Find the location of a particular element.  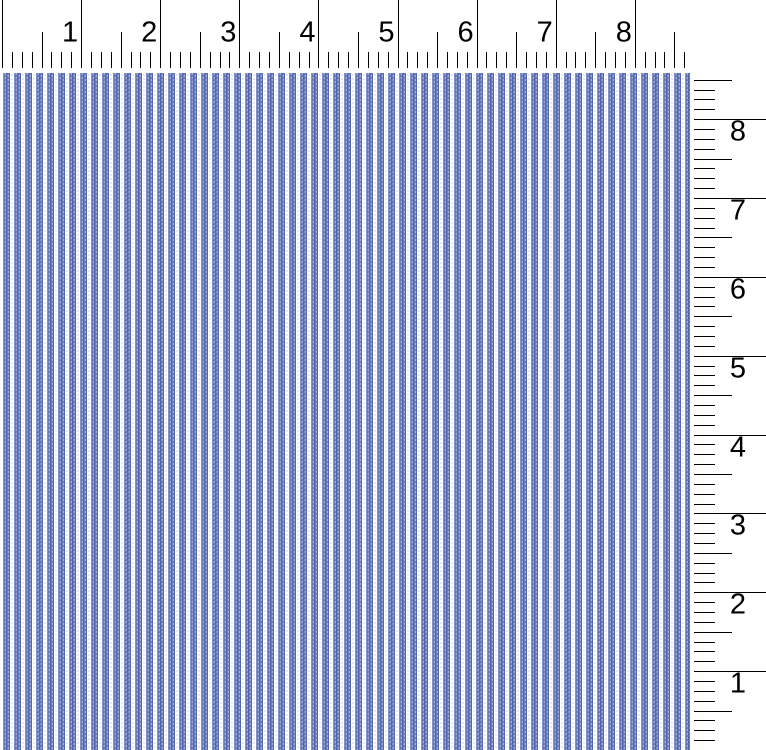

top-ruler-ticks is located at coordinates (343, 34).